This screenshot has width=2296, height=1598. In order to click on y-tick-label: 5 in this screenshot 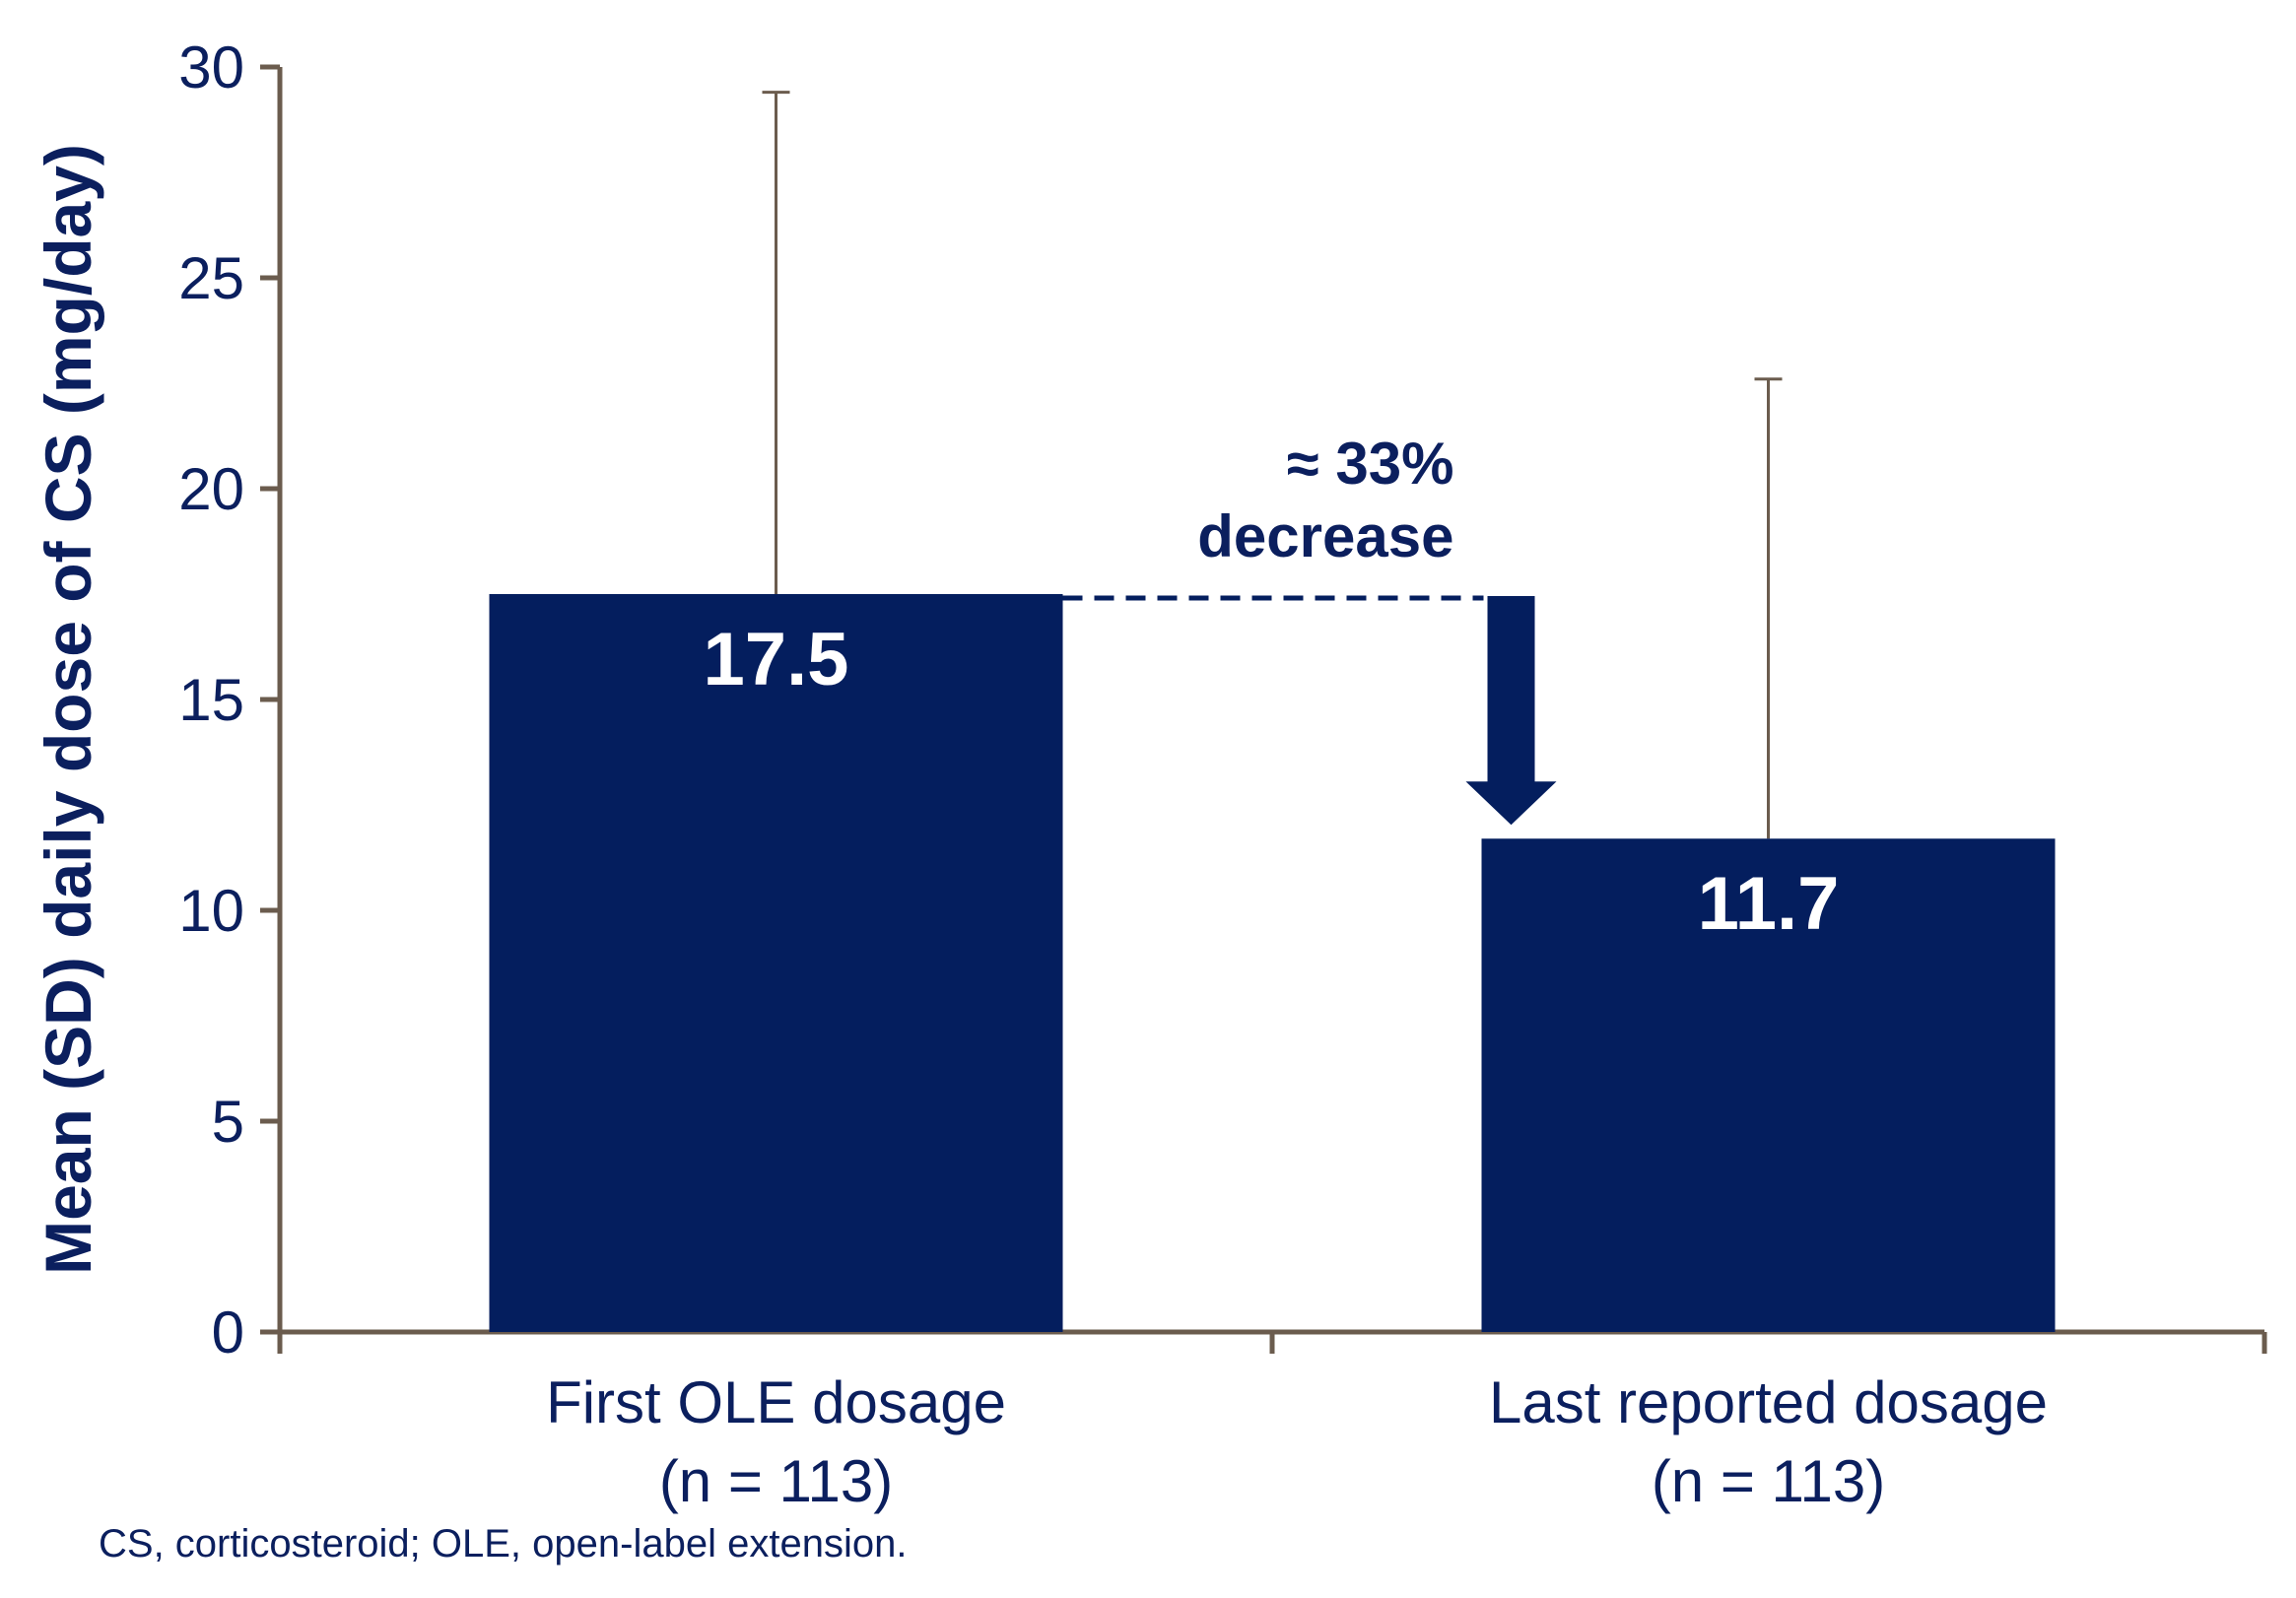, I will do `click(228, 1122)`.